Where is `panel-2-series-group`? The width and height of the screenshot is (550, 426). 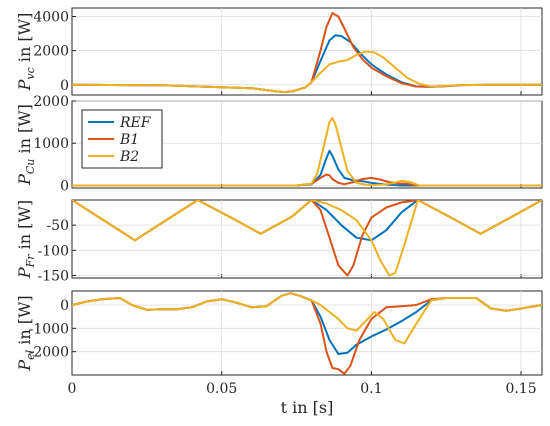
panel-2-series-group is located at coordinates (307, 151).